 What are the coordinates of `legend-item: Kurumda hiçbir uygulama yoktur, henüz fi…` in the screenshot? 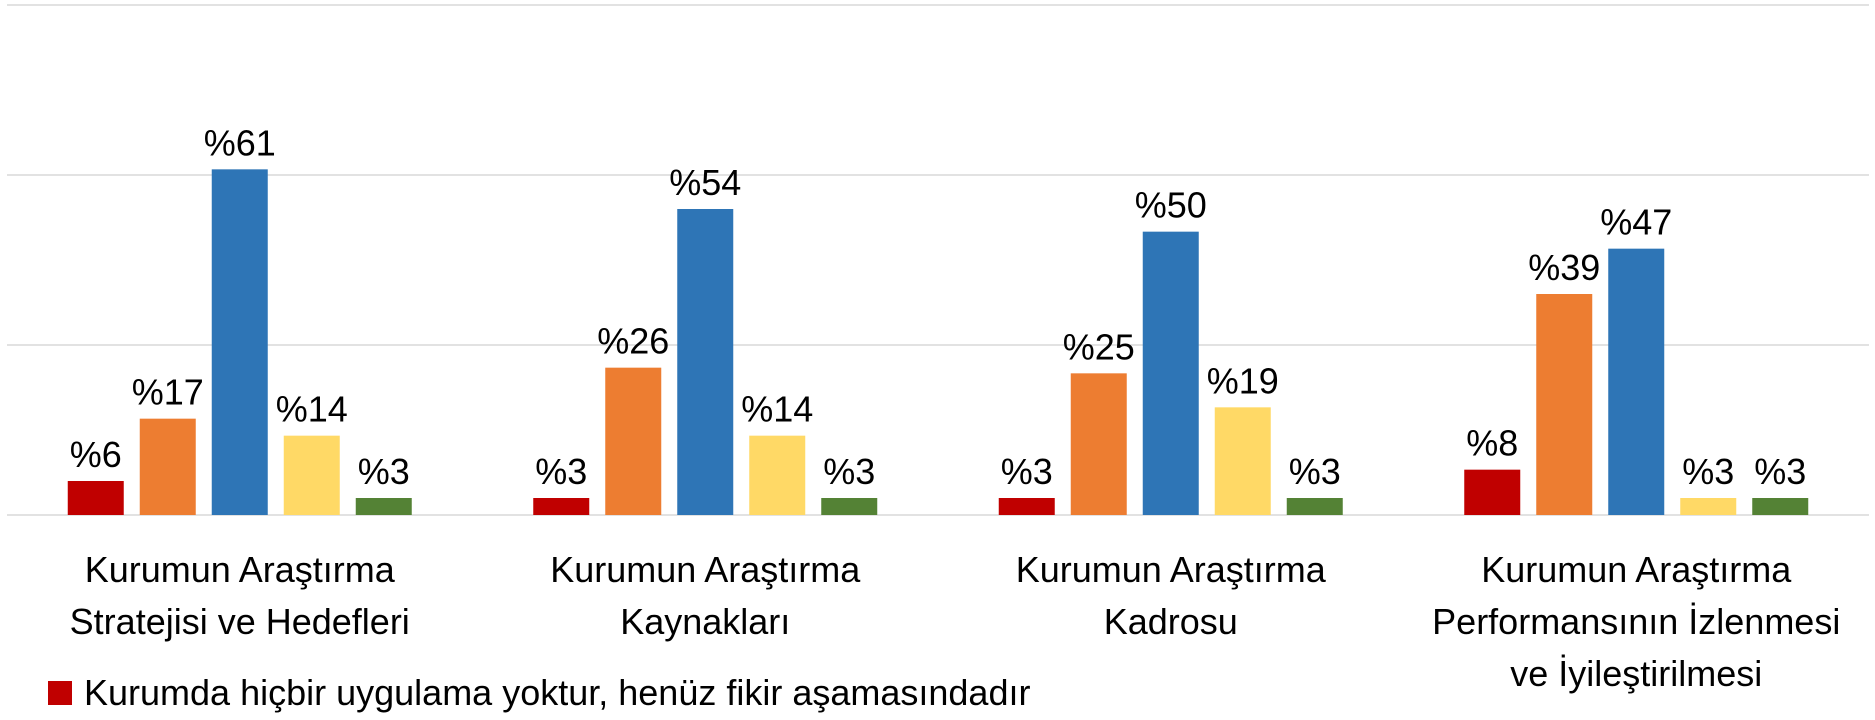 It's located at (539, 693).